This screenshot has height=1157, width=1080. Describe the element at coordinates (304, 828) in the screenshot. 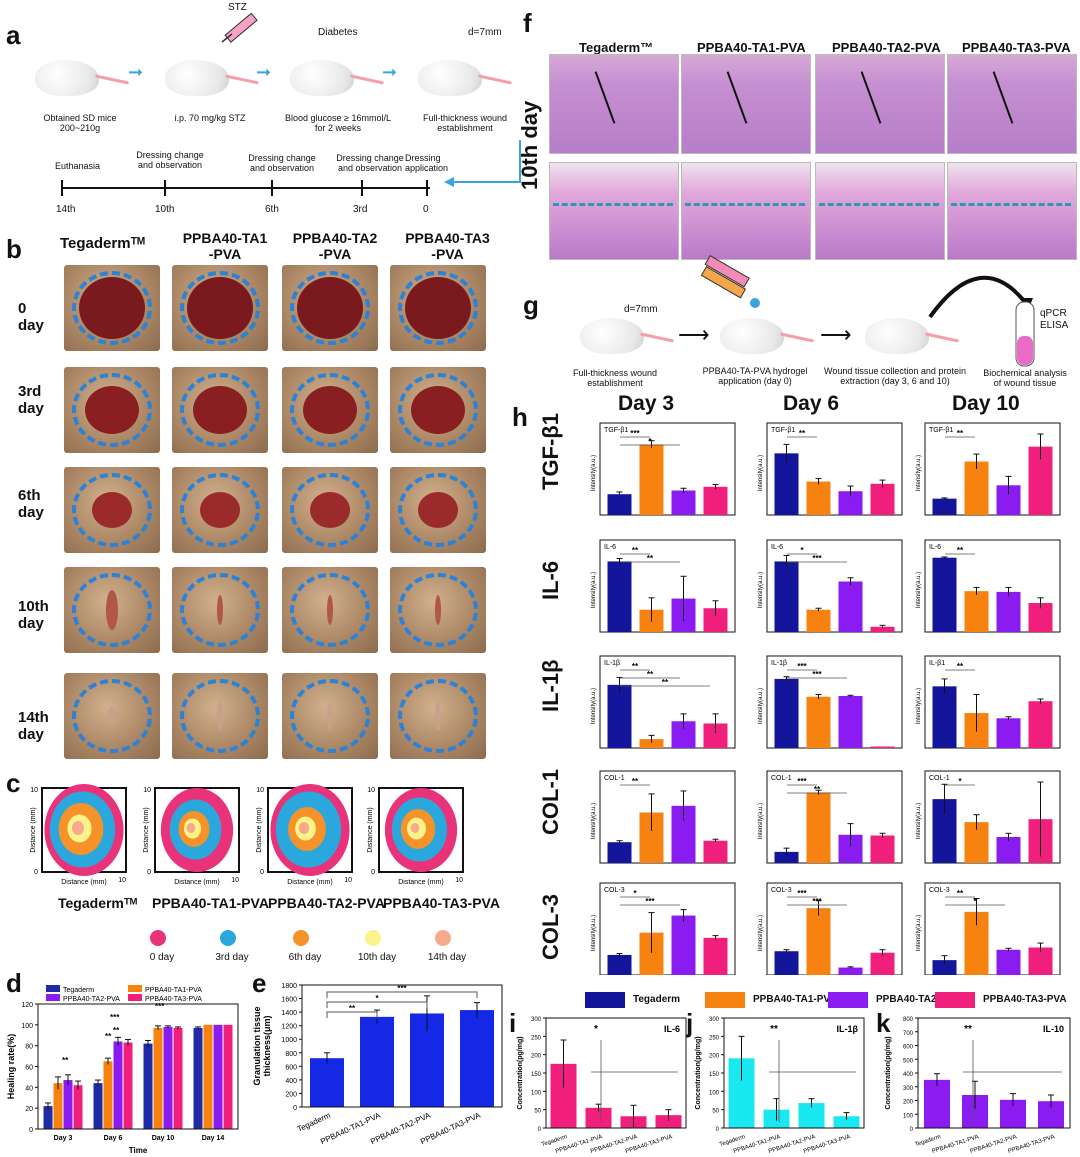

I see `wound-contour` at that location.